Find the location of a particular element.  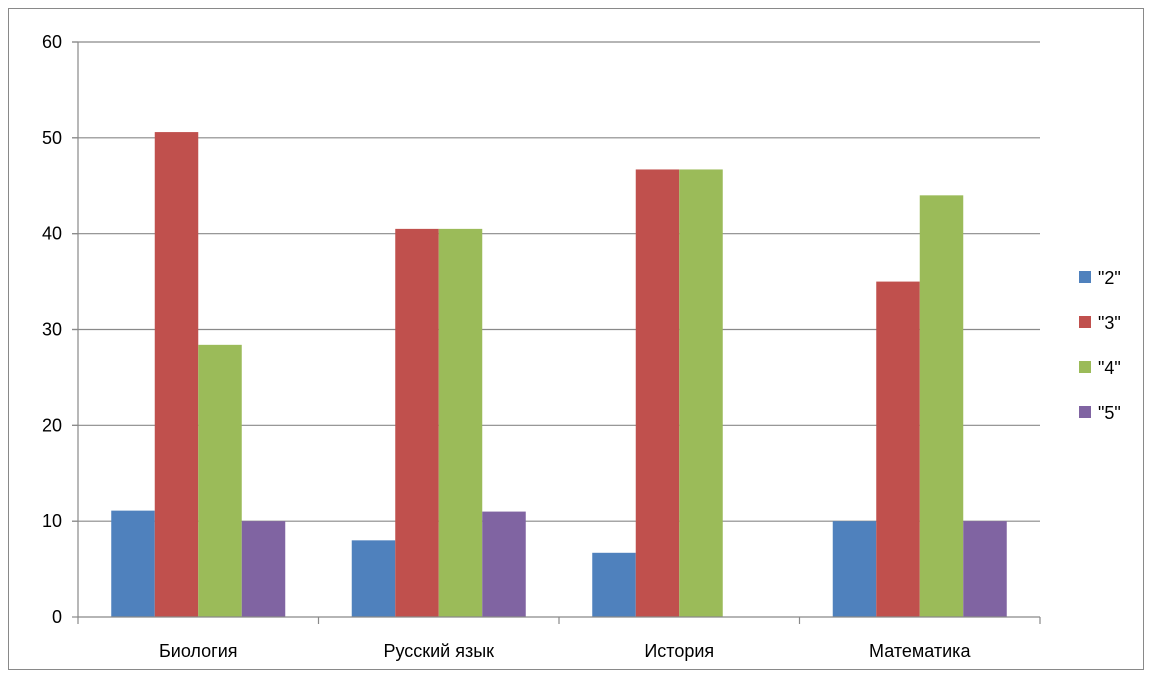

y-axis-tick-labels: 0 10 20 30 40 50 60 is located at coordinates (52, 329).